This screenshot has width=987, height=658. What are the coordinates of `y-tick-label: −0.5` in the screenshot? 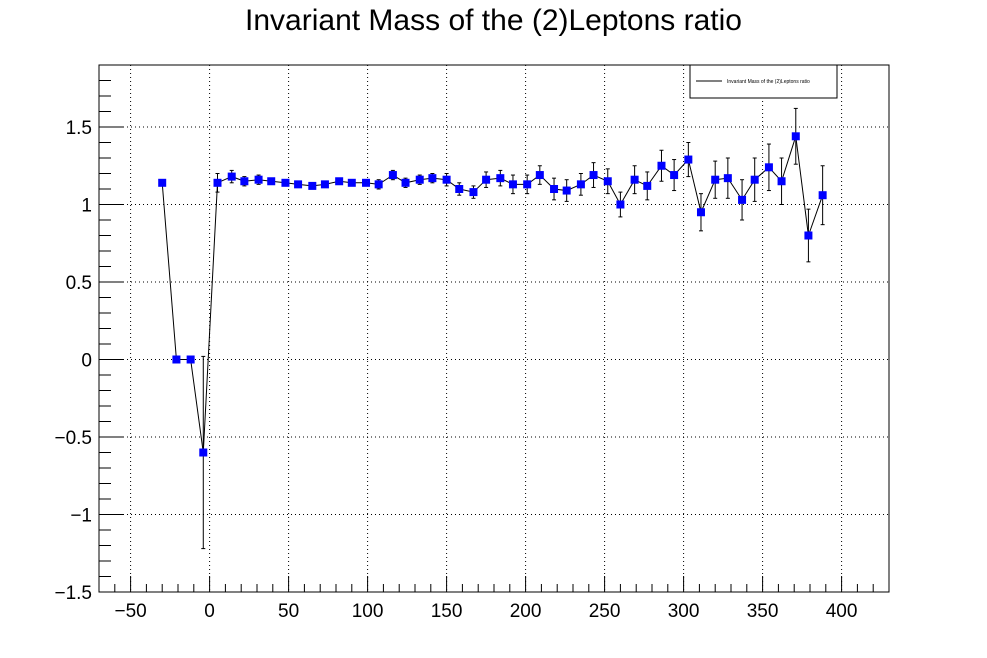 It's located at (73, 438).